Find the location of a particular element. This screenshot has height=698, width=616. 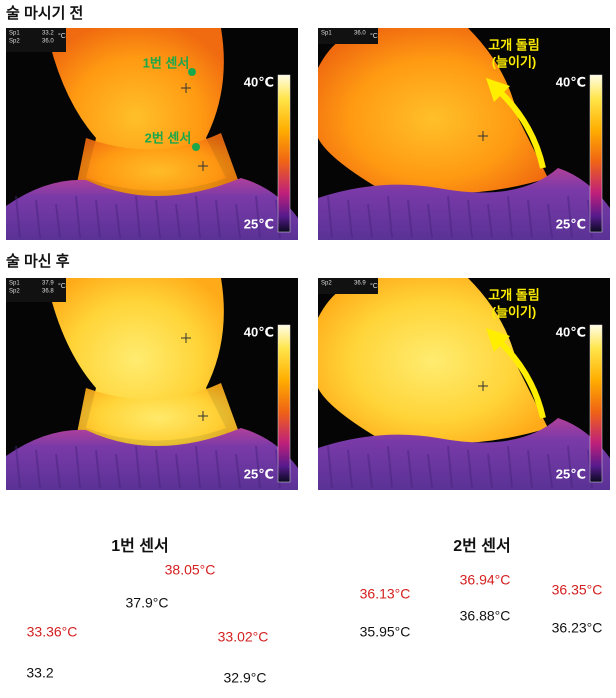

reference-value: 36.23°C is located at coordinates (577, 628).